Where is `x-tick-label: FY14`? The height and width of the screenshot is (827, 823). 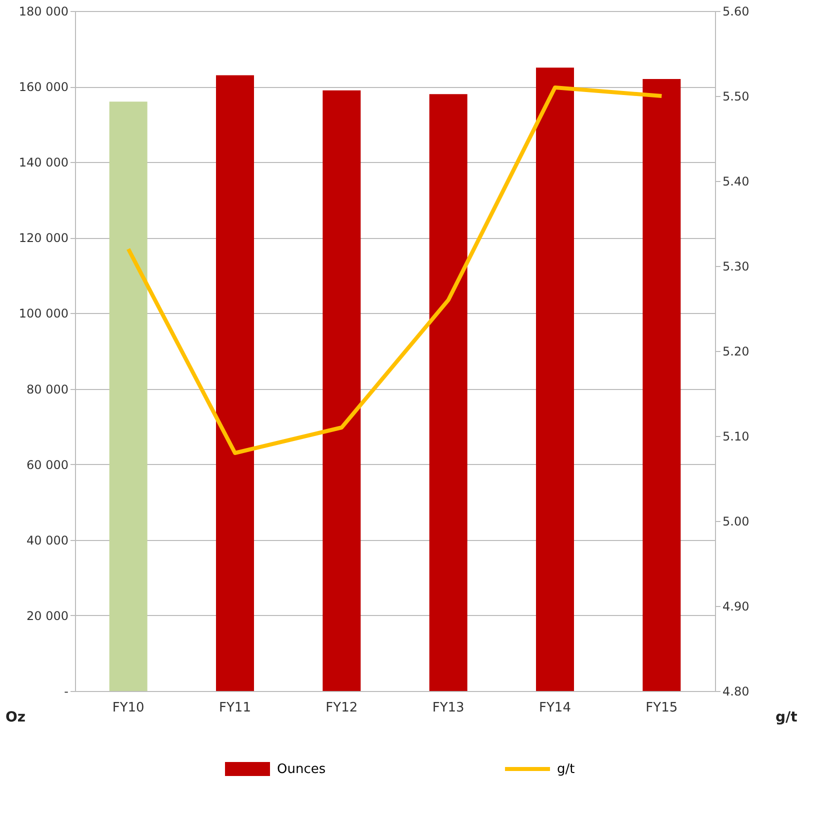 x-tick-label: FY14 is located at coordinates (555, 708).